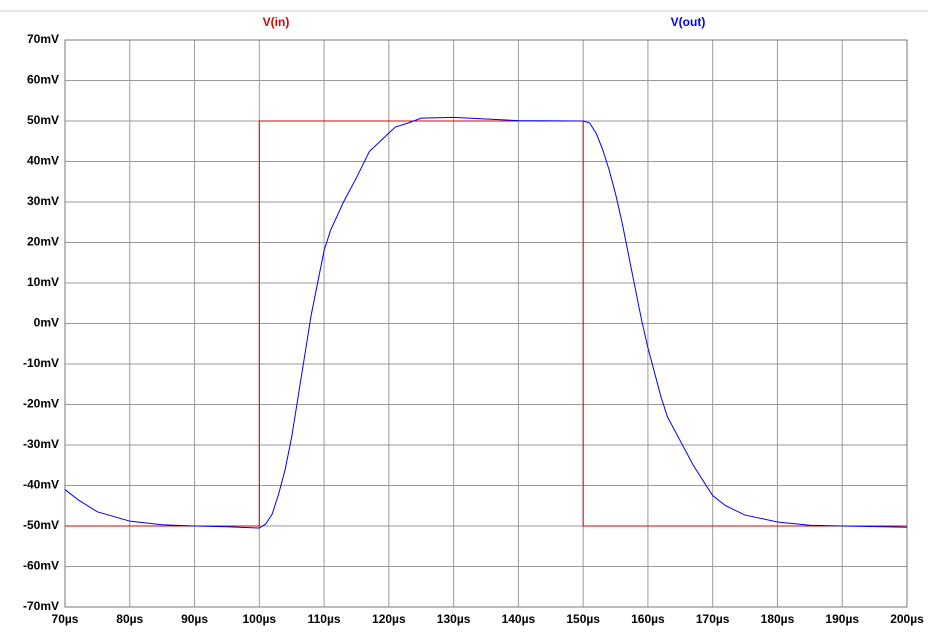  Describe the element at coordinates (46, 323) in the screenshot. I see `y-tick-label: 0mV` at that location.